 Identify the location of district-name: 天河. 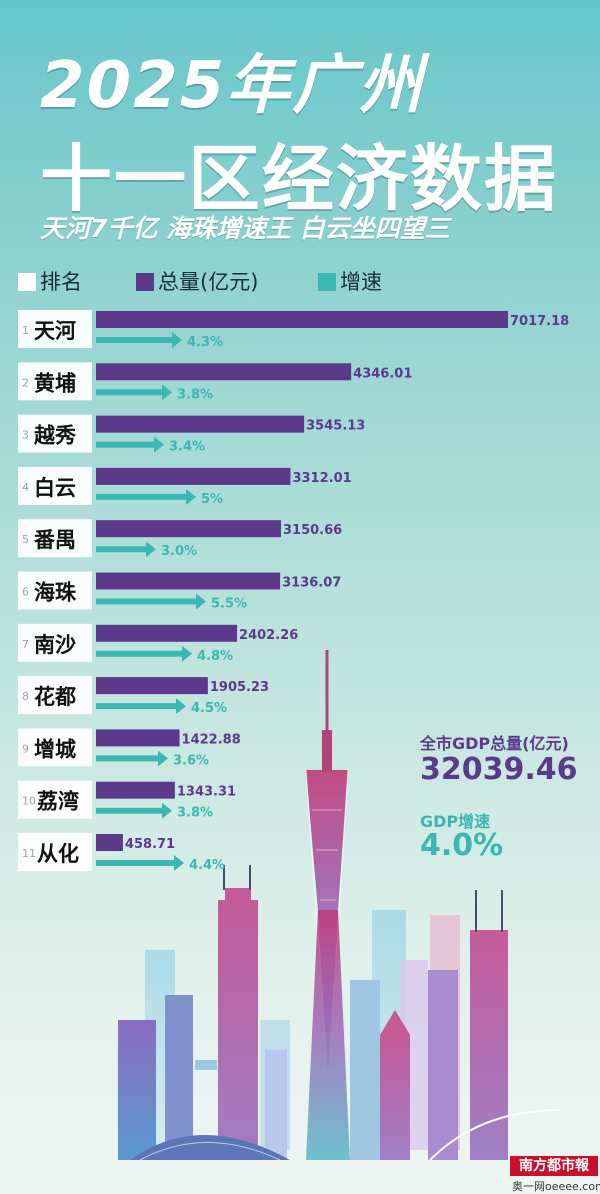
(55, 331).